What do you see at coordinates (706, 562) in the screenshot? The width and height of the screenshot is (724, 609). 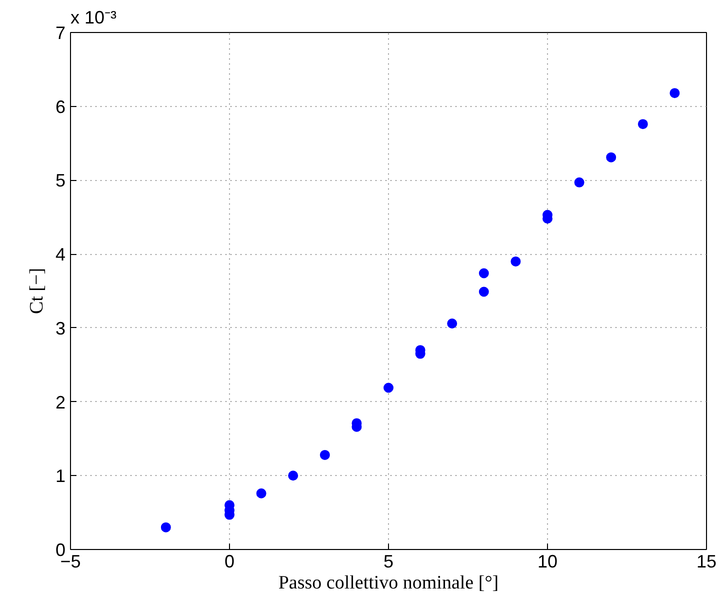 I see `x-tick-label: 15` at bounding box center [706, 562].